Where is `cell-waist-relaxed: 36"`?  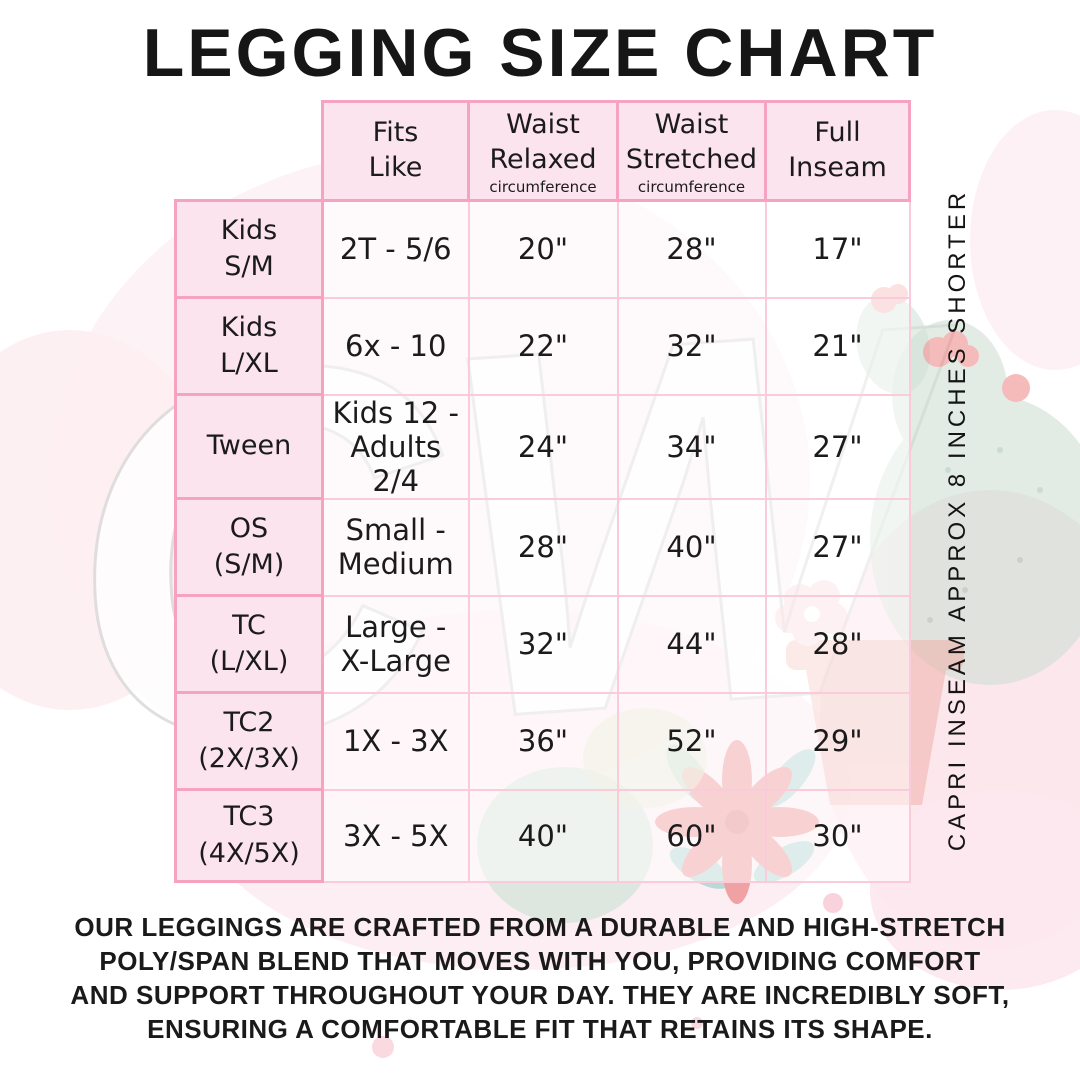 cell-waist-relaxed: 36" is located at coordinates (543, 741).